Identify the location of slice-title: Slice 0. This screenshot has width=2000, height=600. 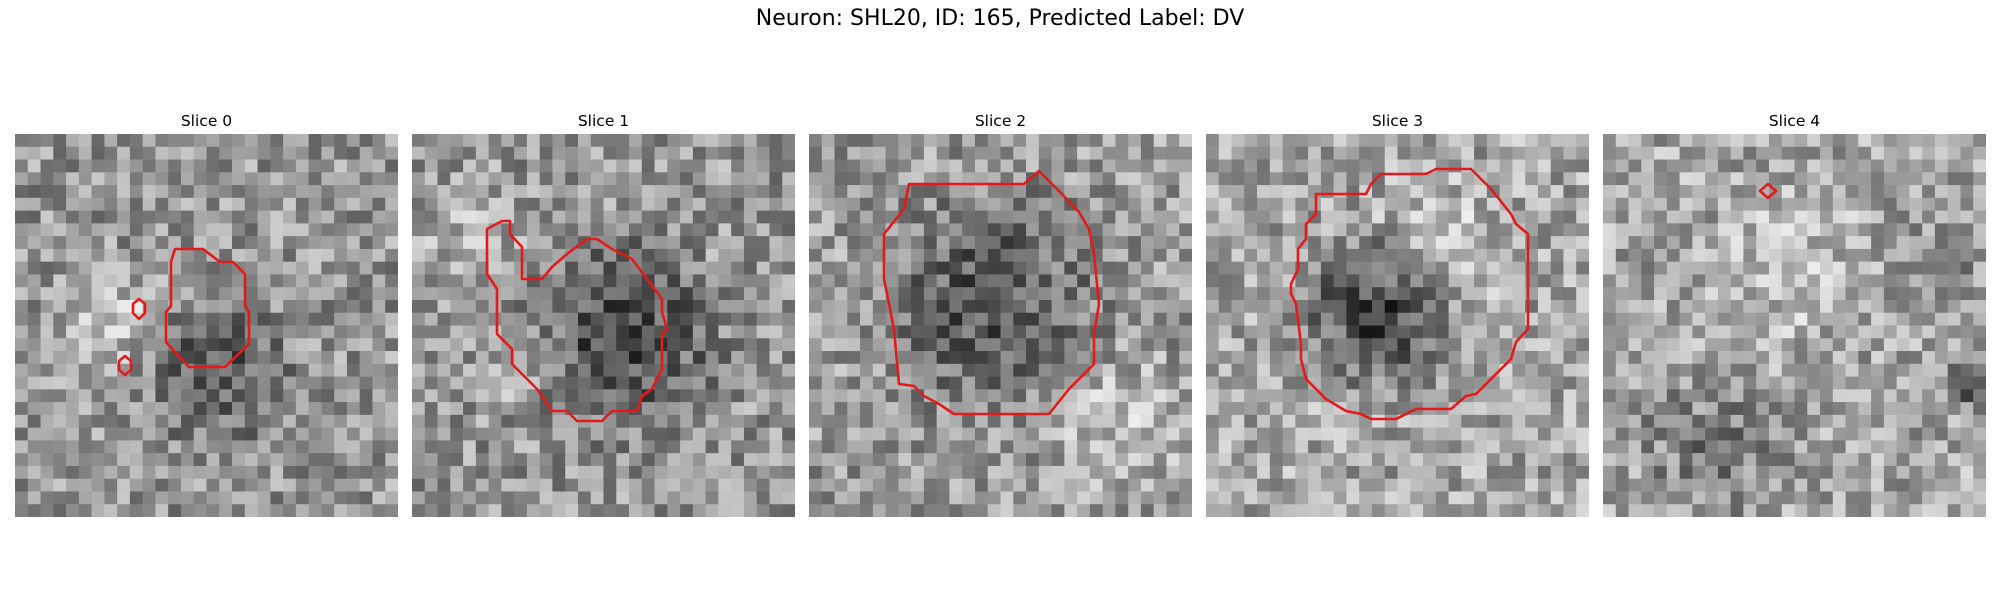
(206, 121).